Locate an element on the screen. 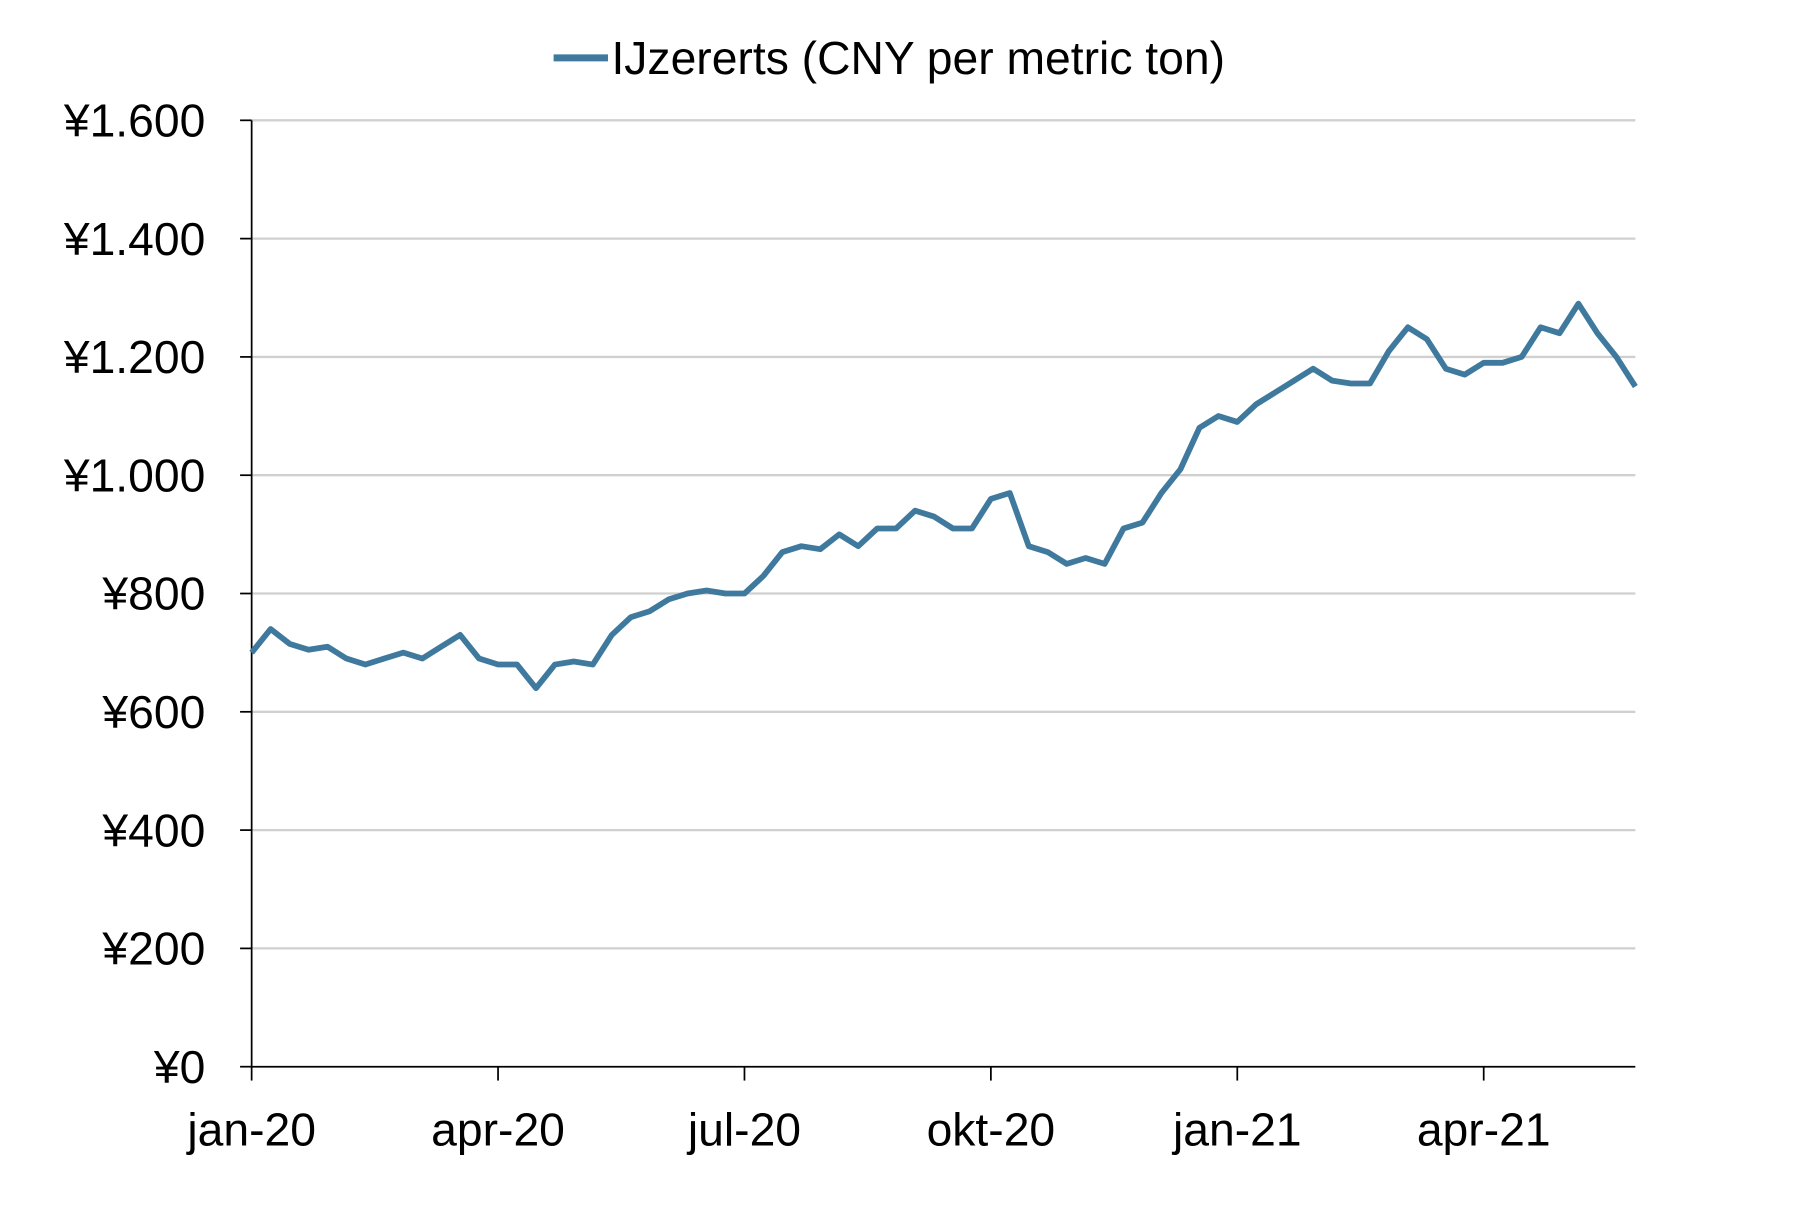  x-tick-label: apr-20 is located at coordinates (498, 1129).